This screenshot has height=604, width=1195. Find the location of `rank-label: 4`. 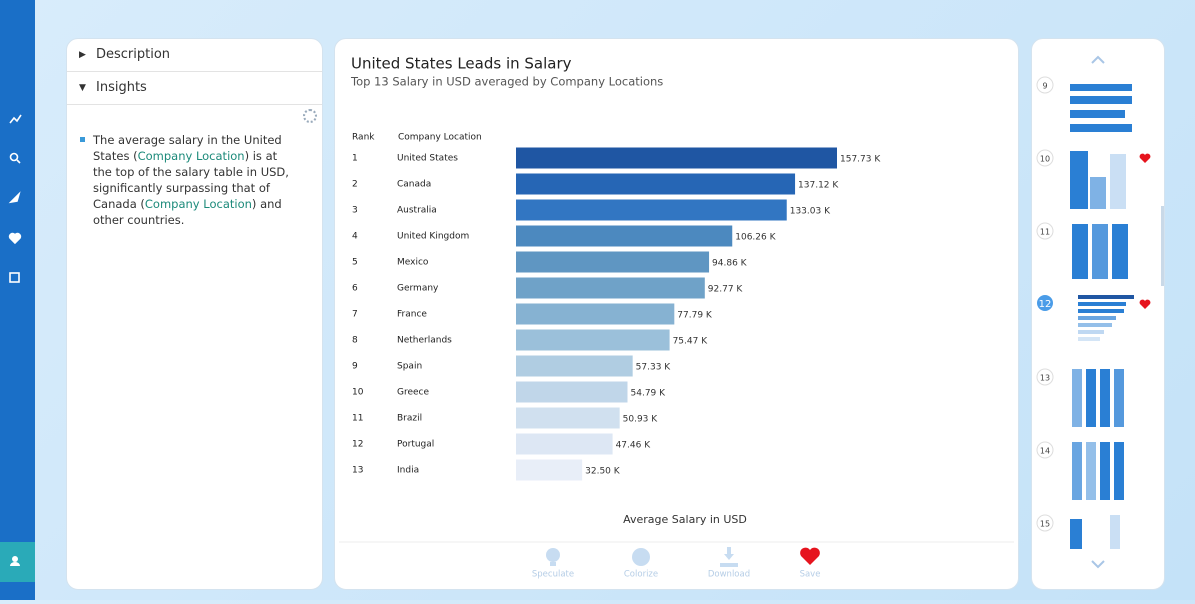

rank-label: 4 is located at coordinates (355, 237).